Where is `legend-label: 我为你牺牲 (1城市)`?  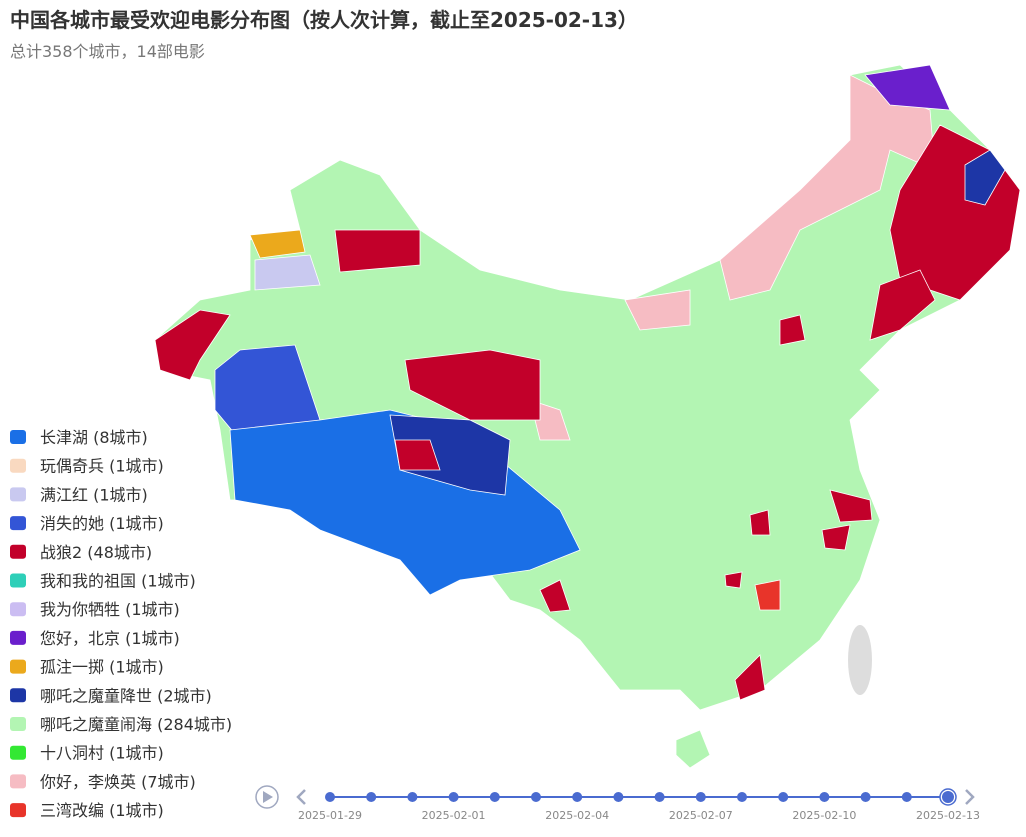
legend-label: 我为你牺牲 (1城市) is located at coordinates (110, 609).